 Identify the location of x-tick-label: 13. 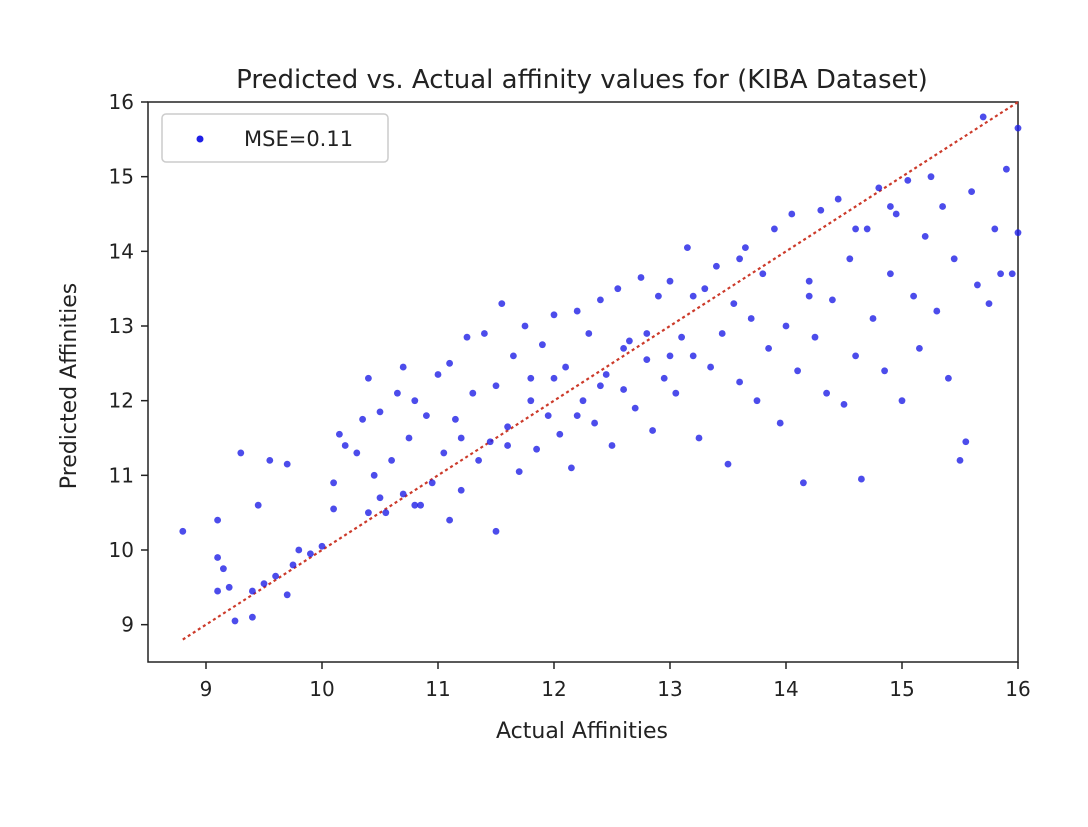
(669, 689).